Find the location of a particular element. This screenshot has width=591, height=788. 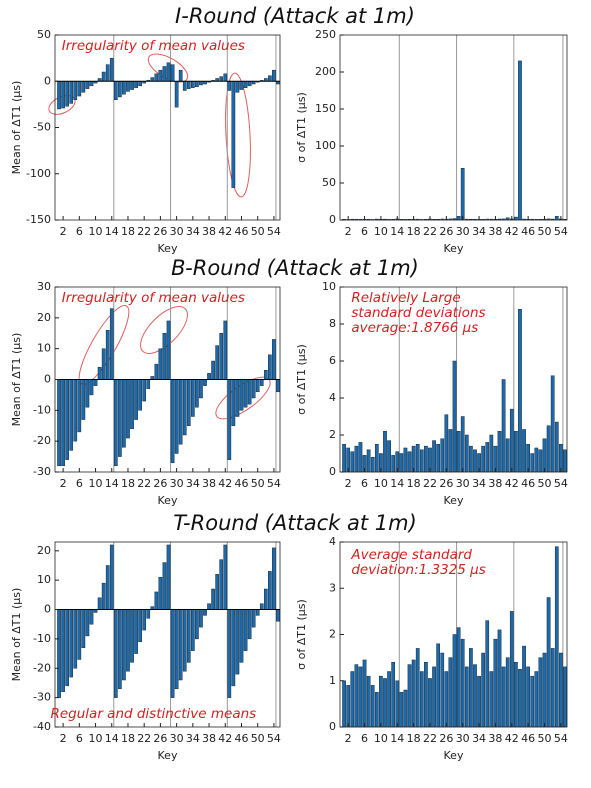

y-tick-label: -100 is located at coordinates (38, 173).